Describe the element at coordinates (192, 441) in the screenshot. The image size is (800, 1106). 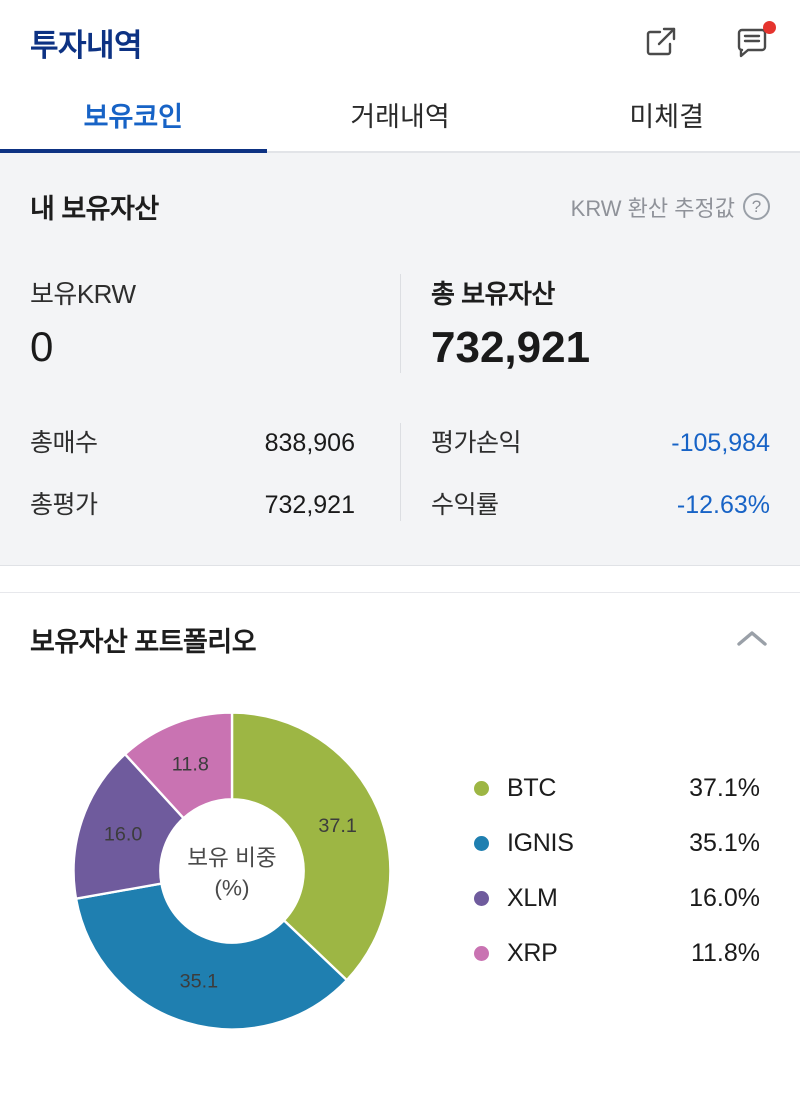
I see `total-buy-row: 총매수 838,906` at that location.